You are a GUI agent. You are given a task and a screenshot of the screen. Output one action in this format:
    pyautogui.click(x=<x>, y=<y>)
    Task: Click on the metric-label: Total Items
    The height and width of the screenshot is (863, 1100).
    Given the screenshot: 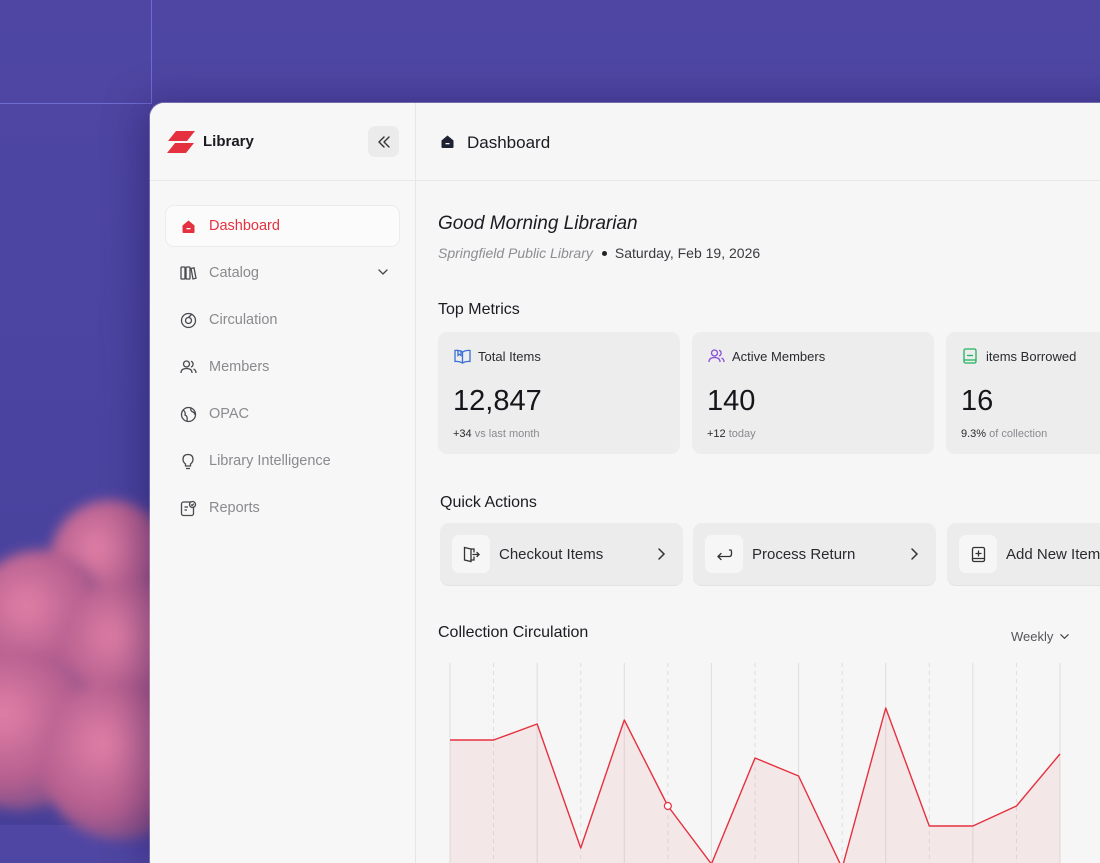 What is the action you would take?
    pyautogui.click(x=497, y=356)
    